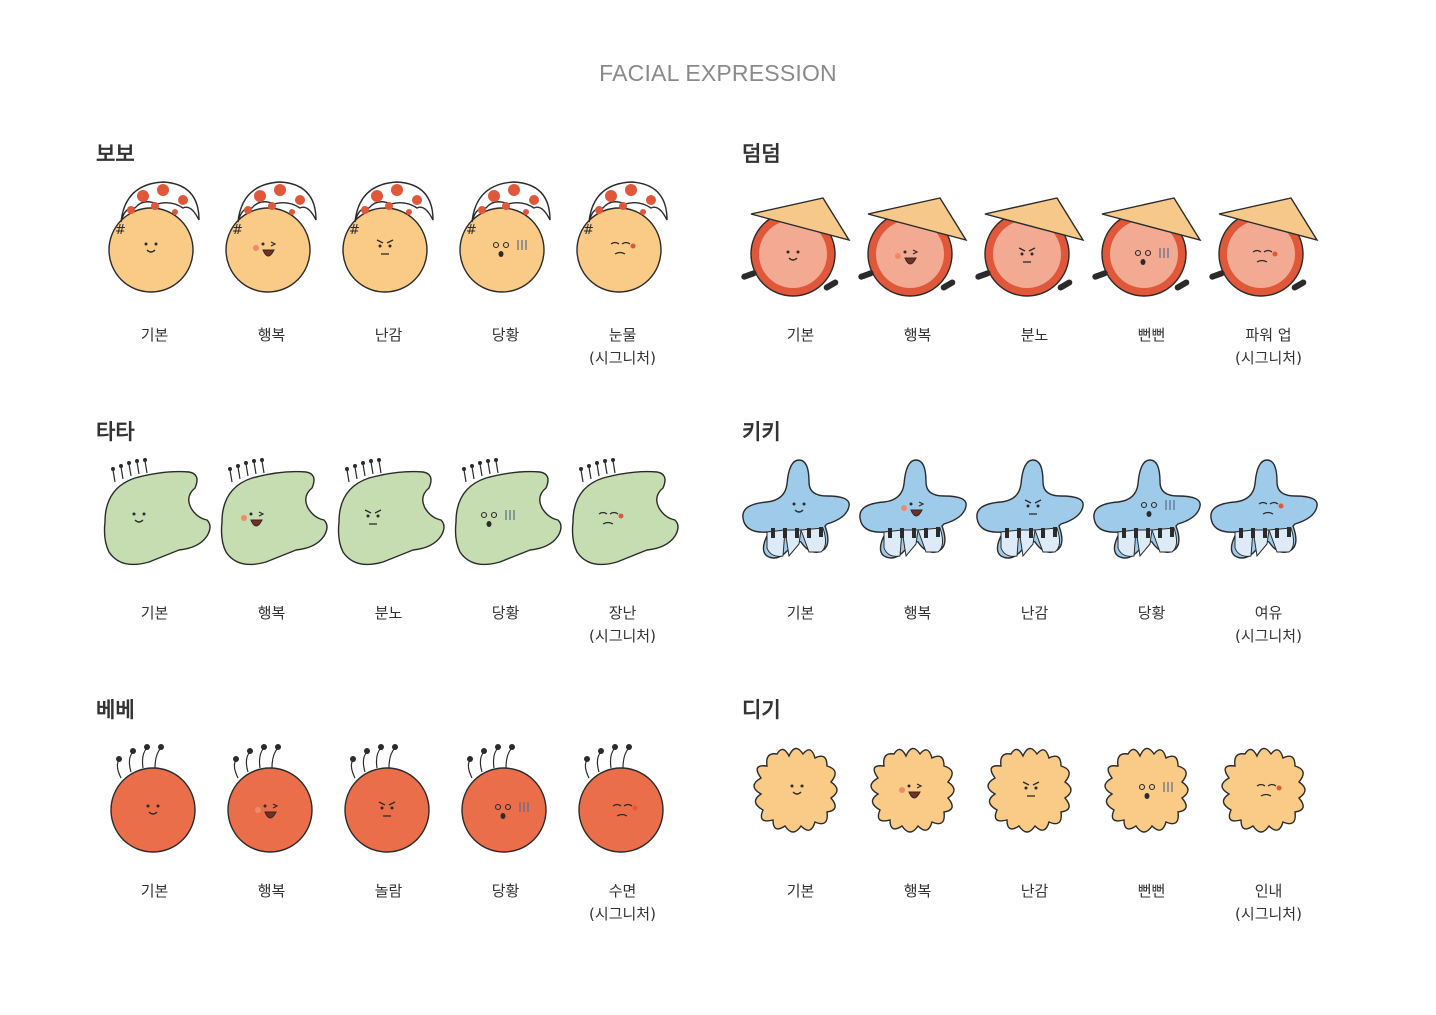 Image resolution: width=1436 pixels, height=1015 pixels. I want to click on expression-item: 장난 (시그니처), so click(622, 567).